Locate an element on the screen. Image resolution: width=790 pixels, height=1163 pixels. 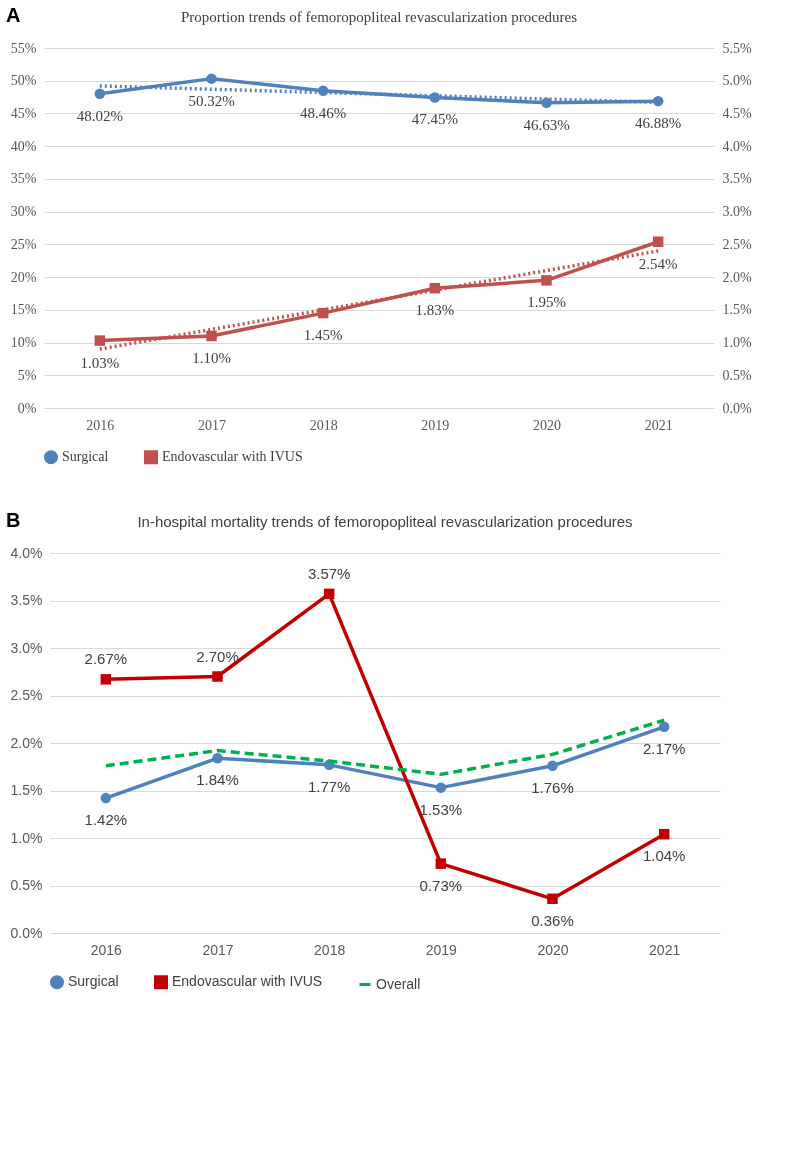
data-label: 1.53% is located at coordinates (441, 809).